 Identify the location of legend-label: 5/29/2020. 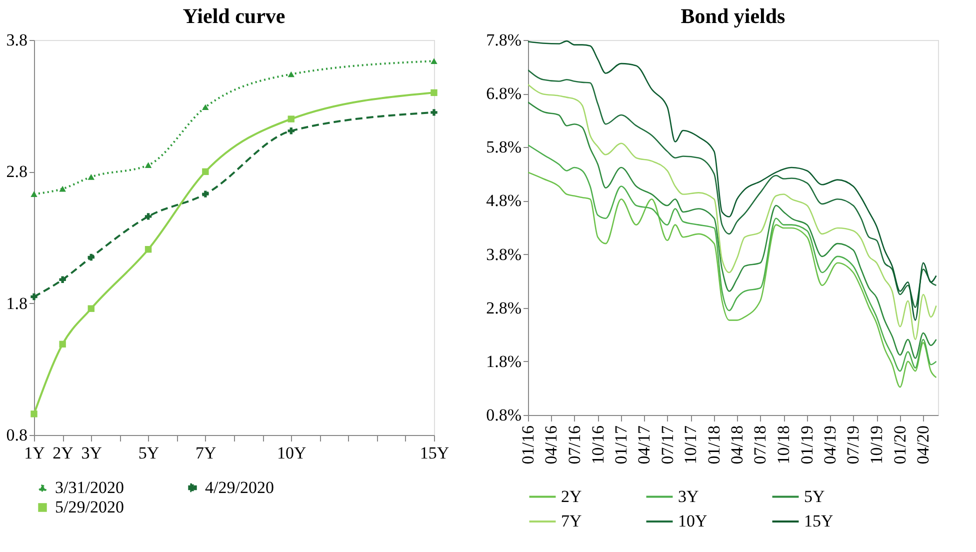
(89, 507).